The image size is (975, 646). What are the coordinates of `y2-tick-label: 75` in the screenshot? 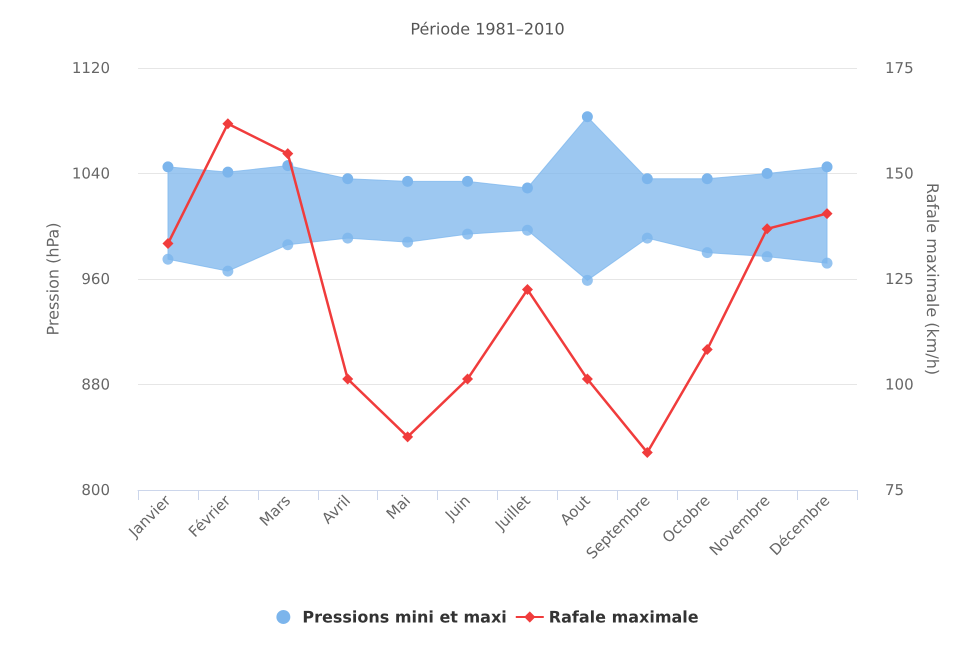 It's located at (894, 490).